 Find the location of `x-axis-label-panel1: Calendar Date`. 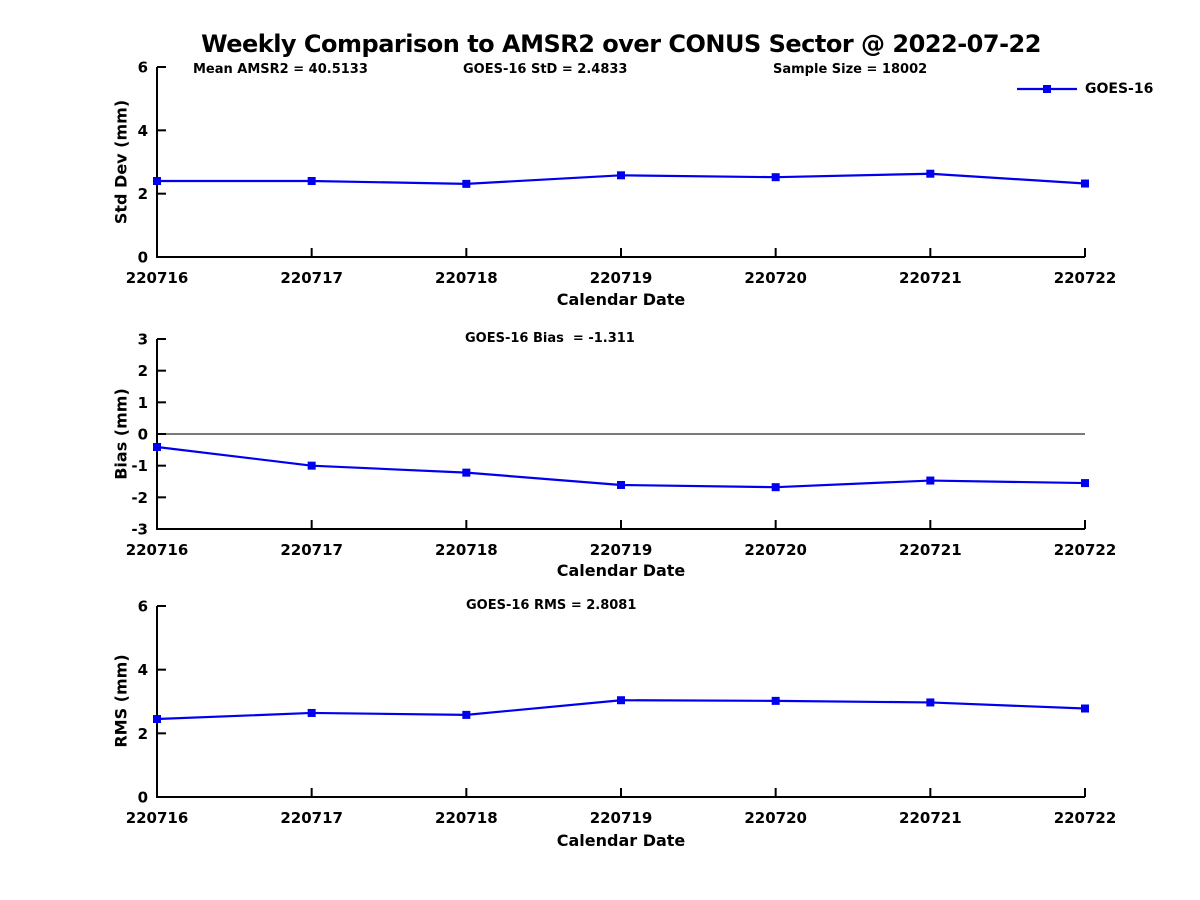

x-axis-label-panel1: Calendar Date is located at coordinates (621, 299).